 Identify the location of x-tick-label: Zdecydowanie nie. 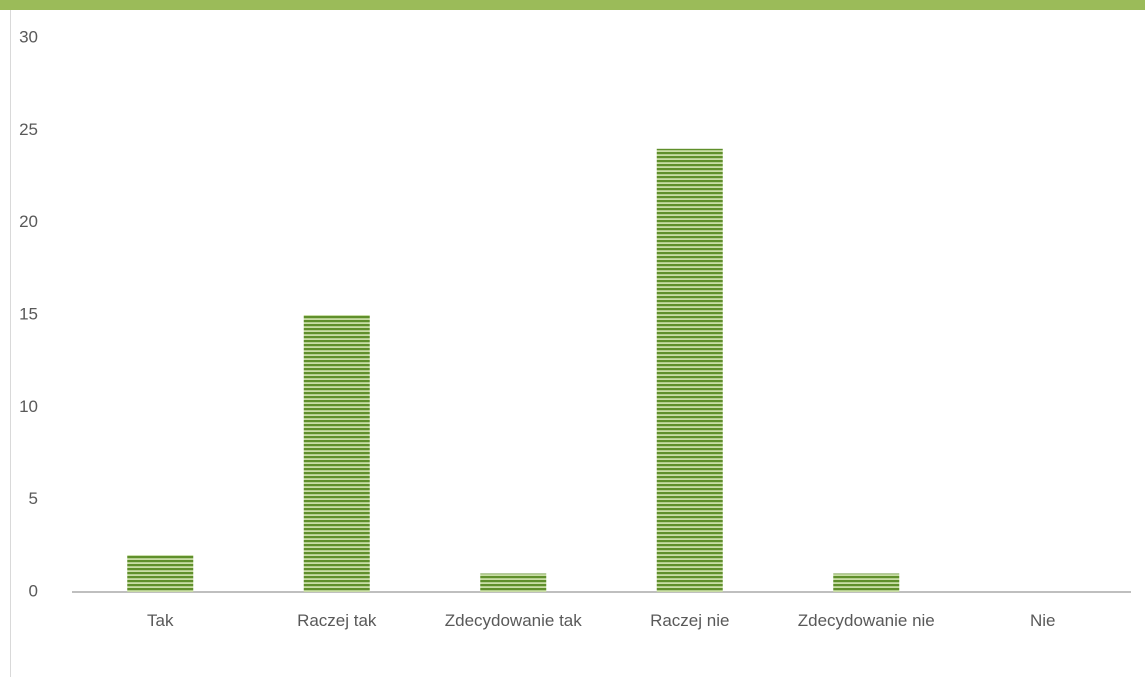
(866, 620).